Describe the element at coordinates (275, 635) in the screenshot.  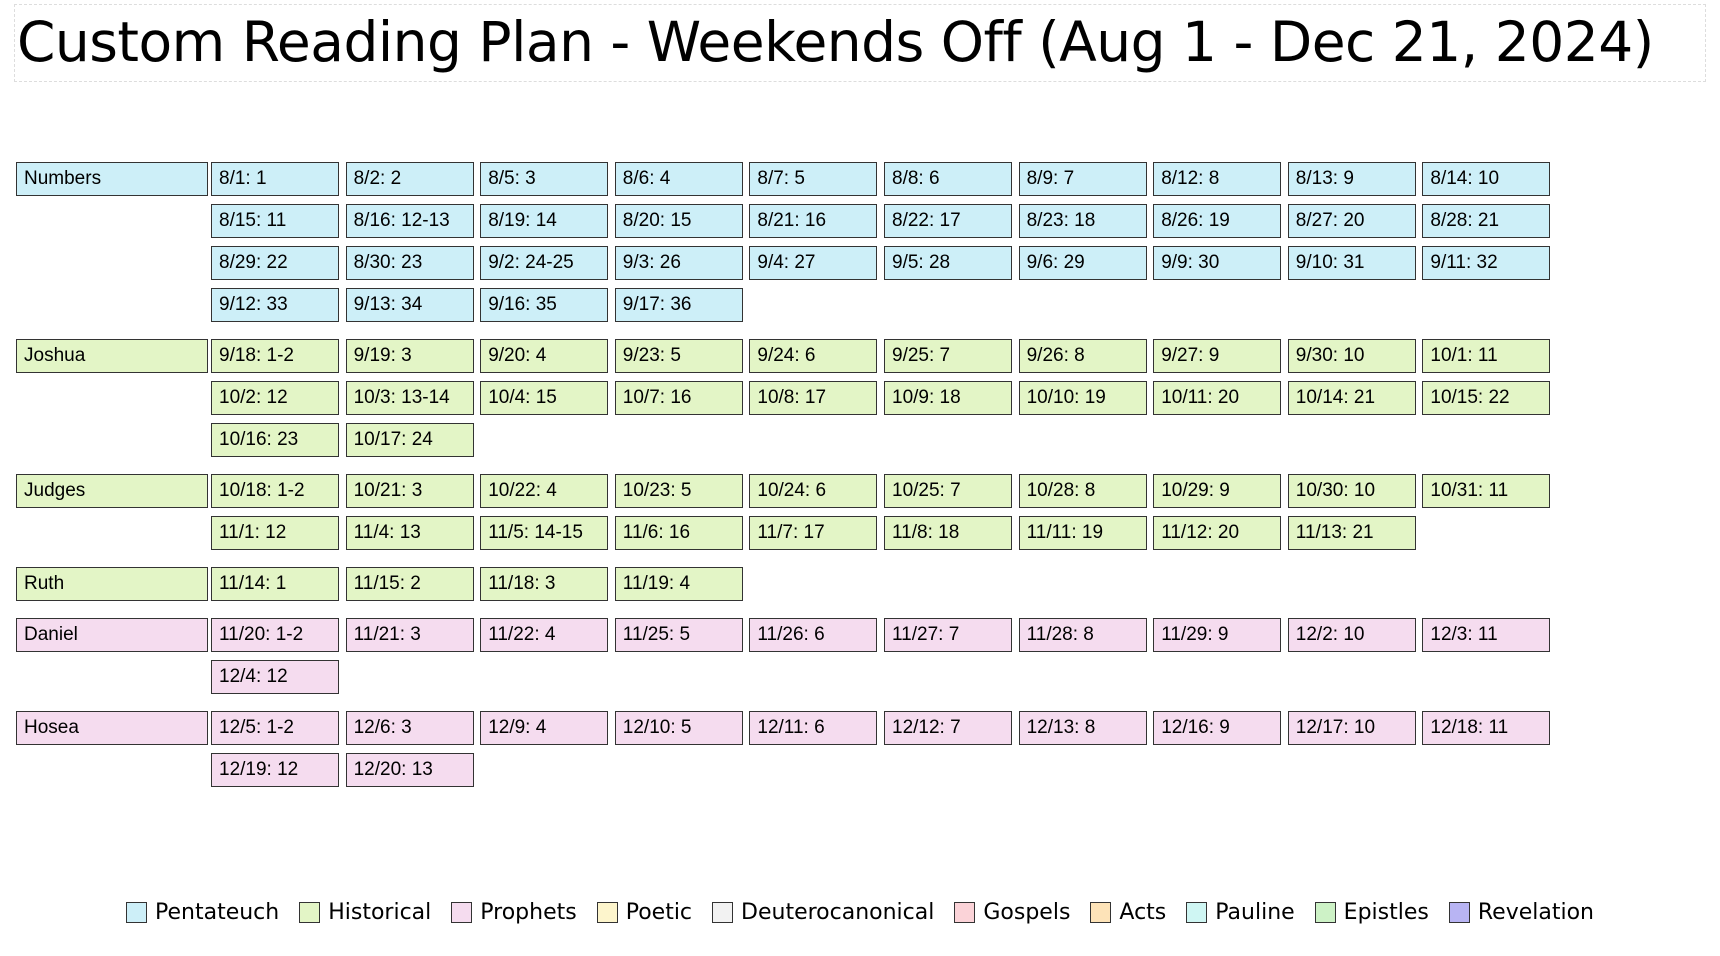
I see `reading-cell: 11/20: 1-2` at that location.